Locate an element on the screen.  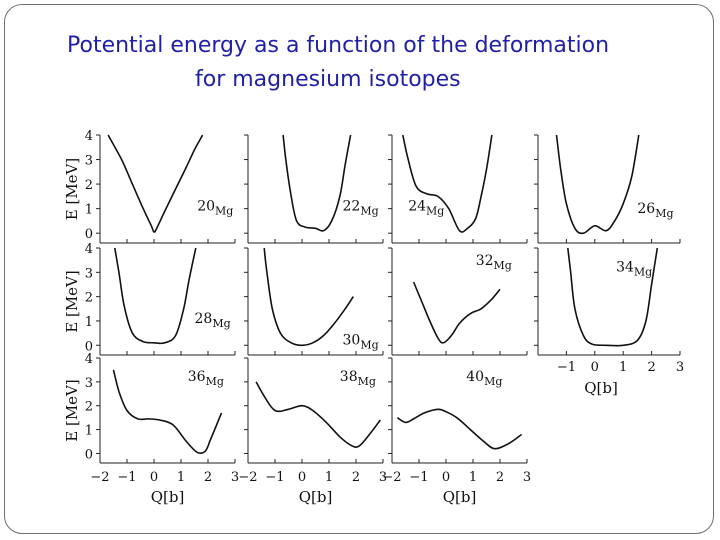
panel-26-Mg: 26Mg is located at coordinates (607, 189).